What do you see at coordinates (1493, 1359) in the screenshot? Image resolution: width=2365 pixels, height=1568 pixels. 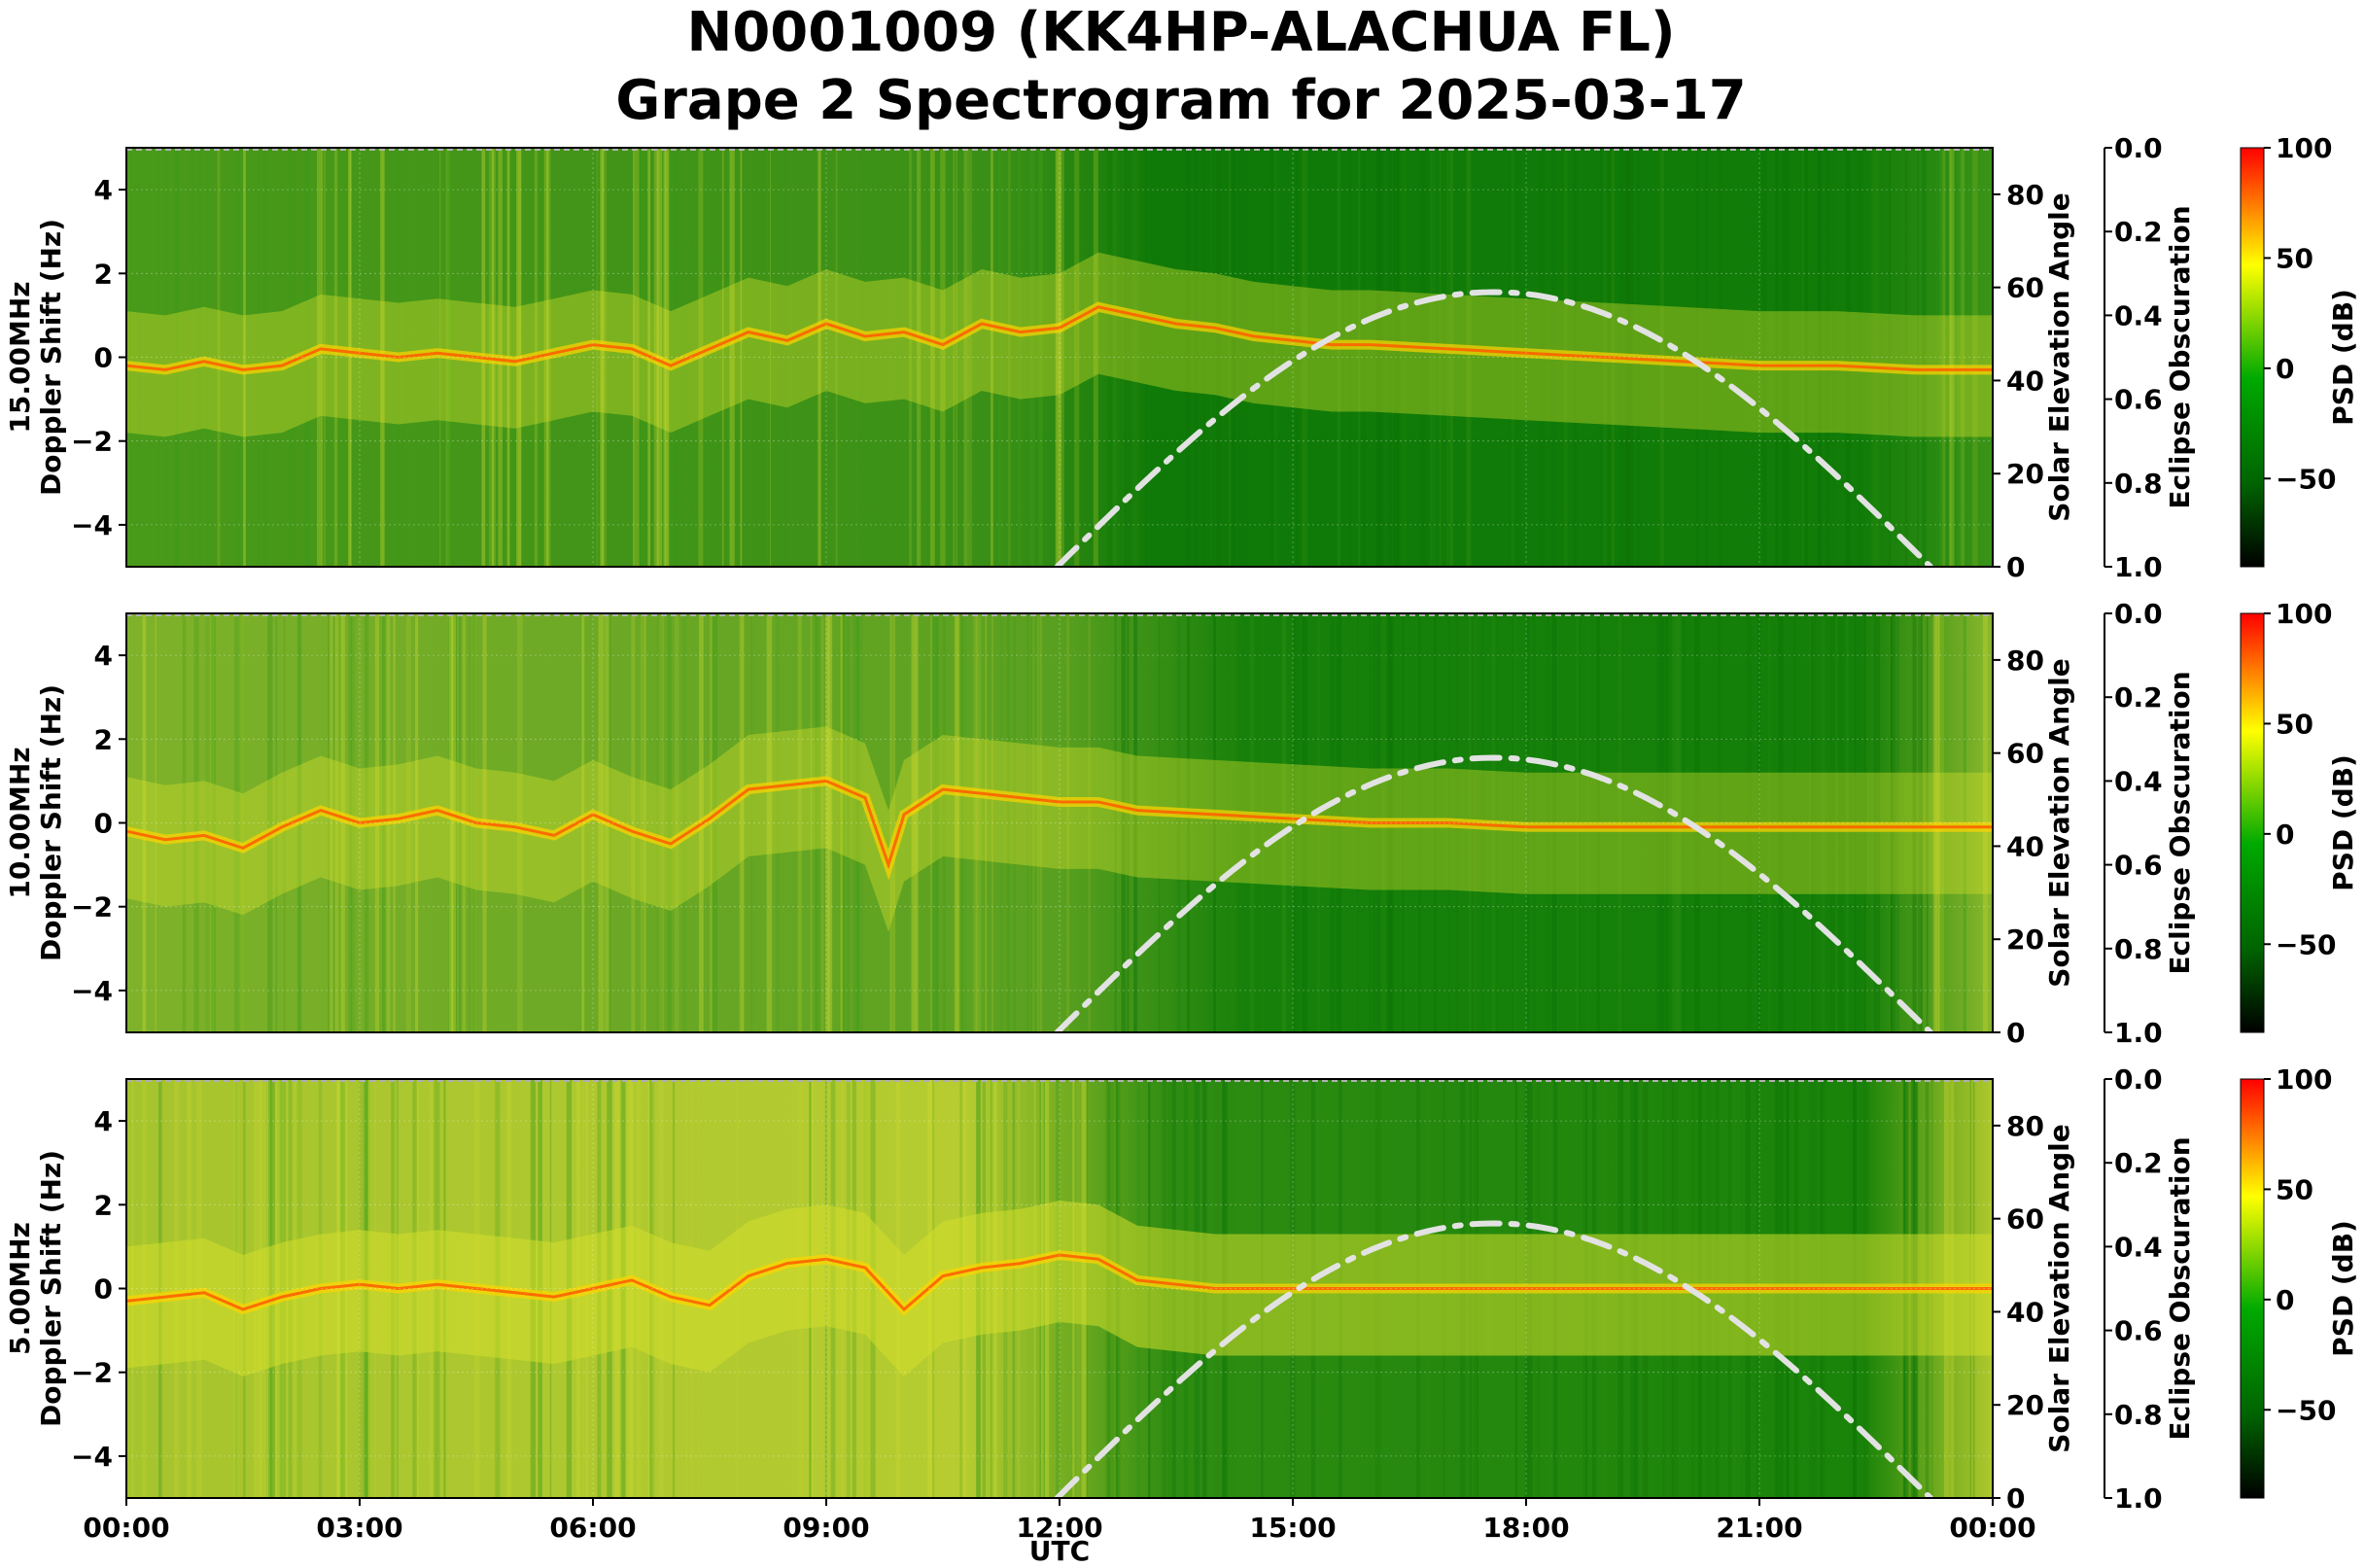 I see `solar-elevation-curve` at bounding box center [1493, 1359].